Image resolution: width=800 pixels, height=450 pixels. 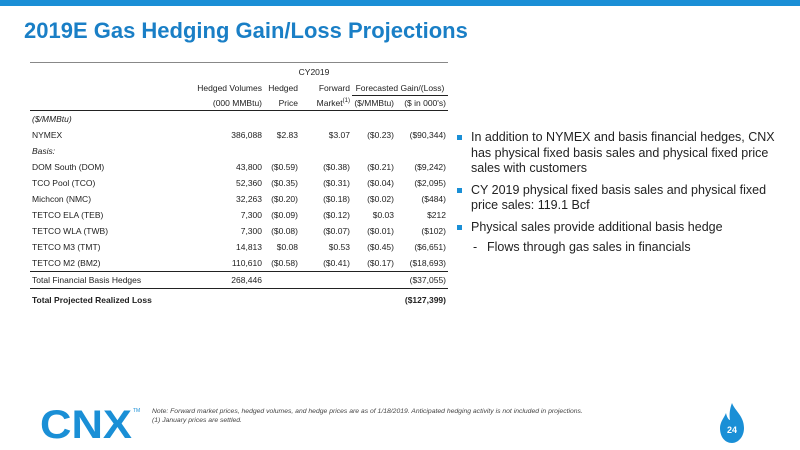 What do you see at coordinates (339, 135) in the screenshot?
I see `cell-market: $3.07` at bounding box center [339, 135].